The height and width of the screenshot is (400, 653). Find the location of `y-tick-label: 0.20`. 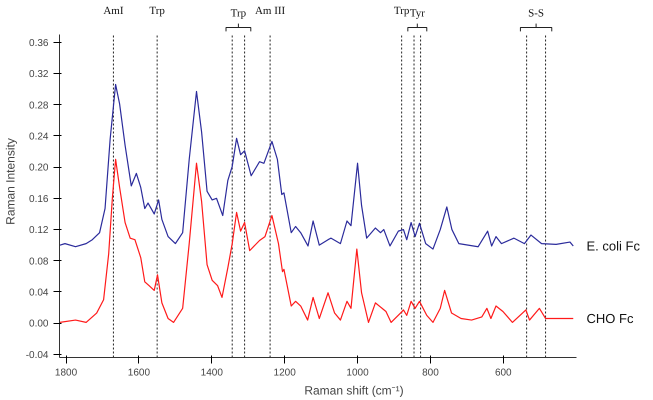

y-tick-label: 0.20 is located at coordinates (39, 168).